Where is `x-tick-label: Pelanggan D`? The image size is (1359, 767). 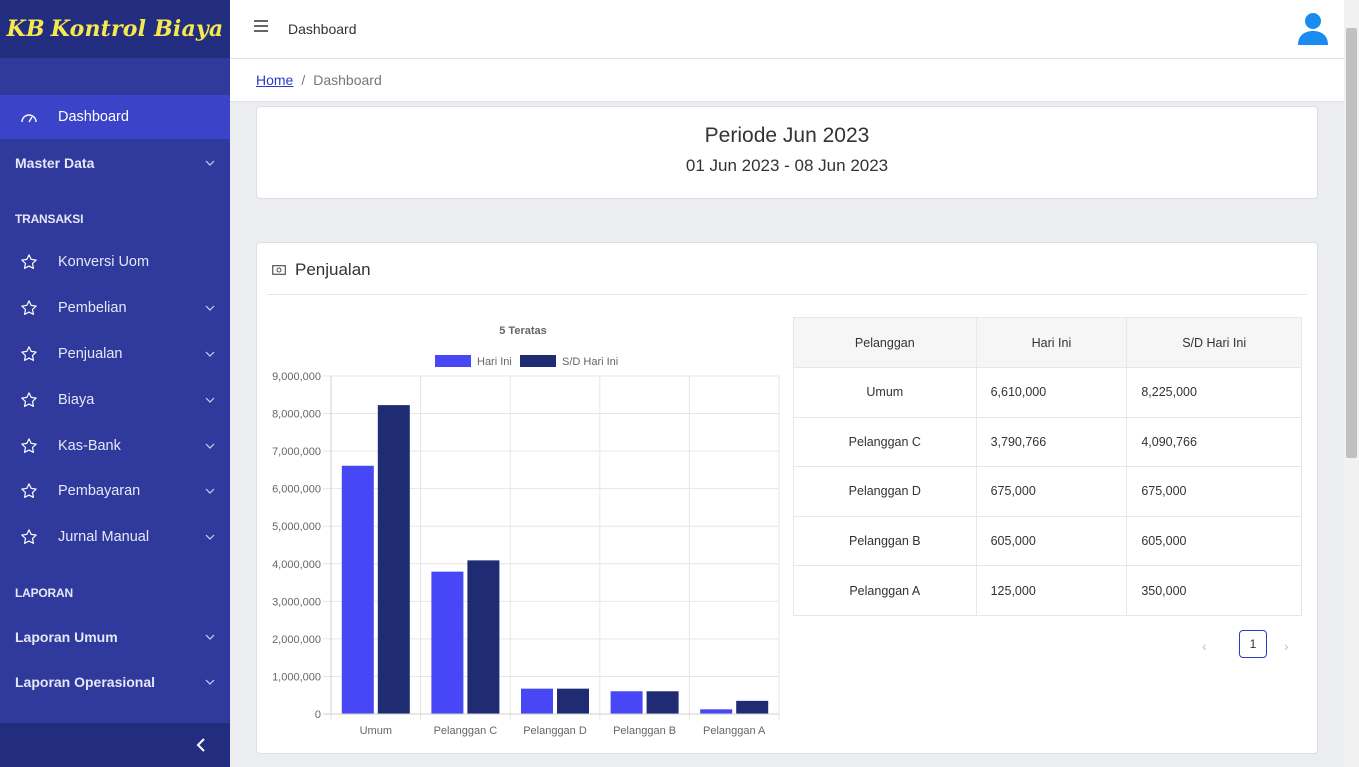 x-tick-label: Pelanggan D is located at coordinates (555, 731).